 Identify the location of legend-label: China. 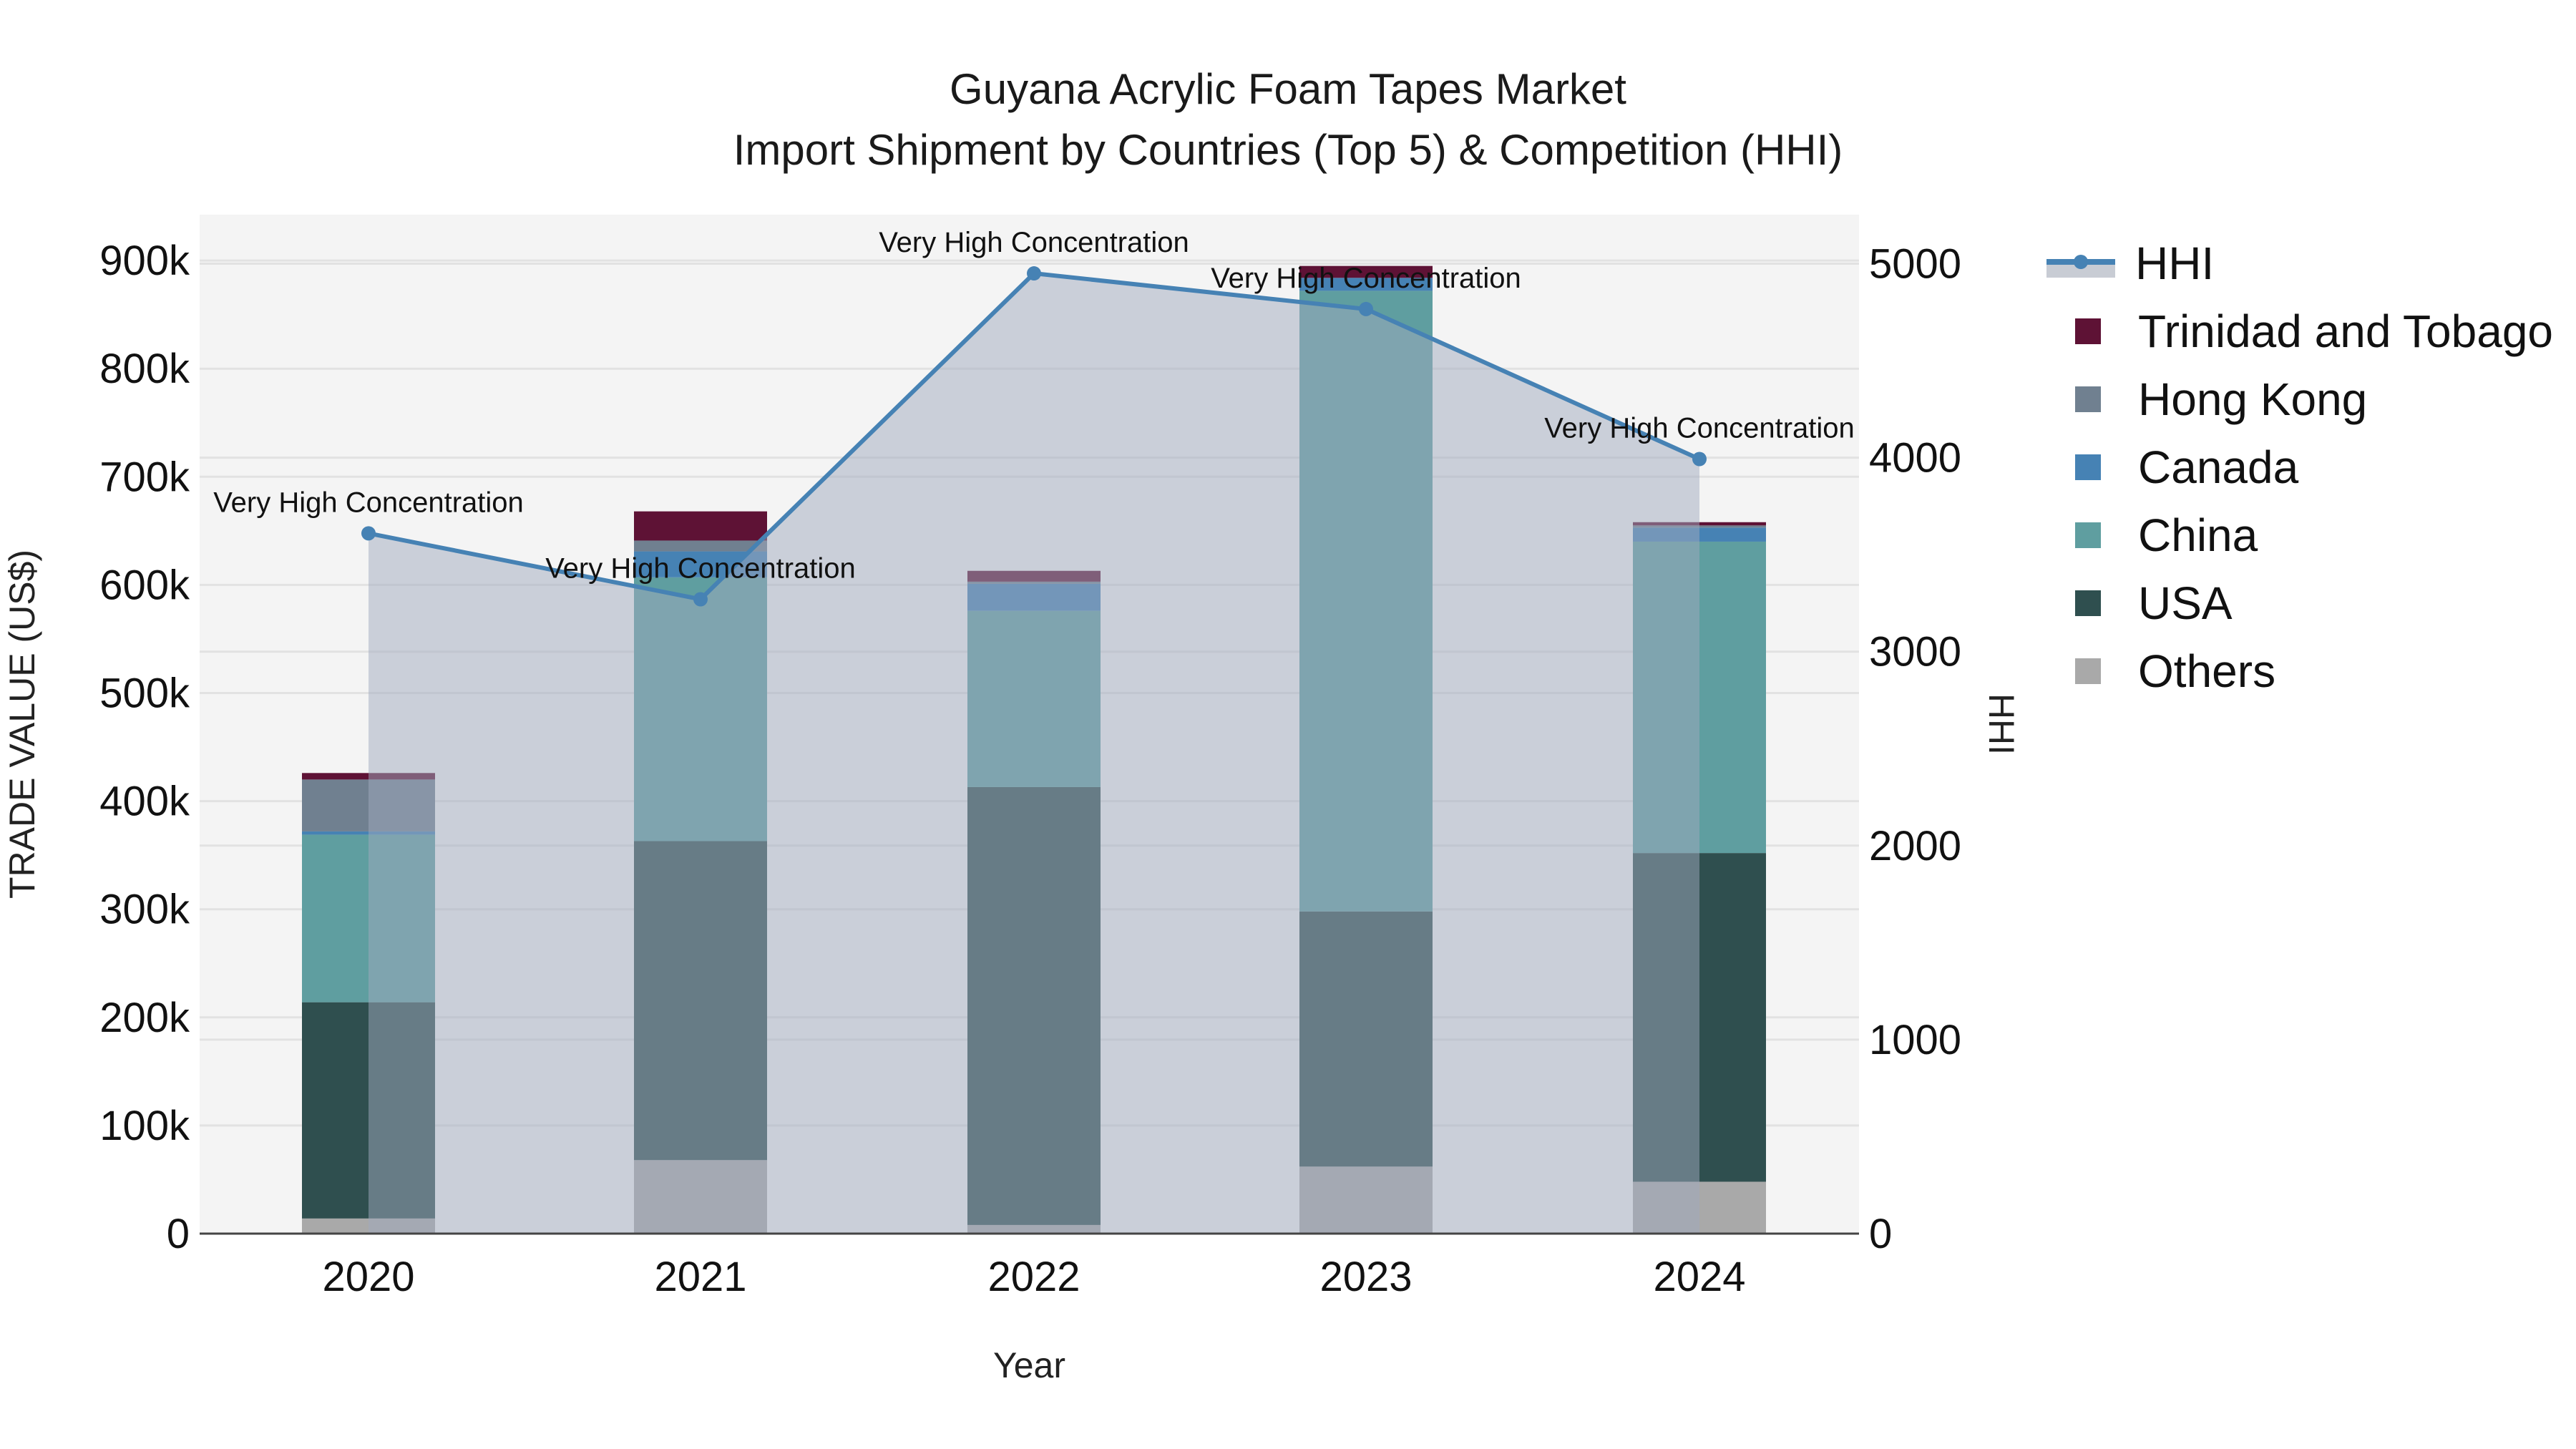
(2198, 535).